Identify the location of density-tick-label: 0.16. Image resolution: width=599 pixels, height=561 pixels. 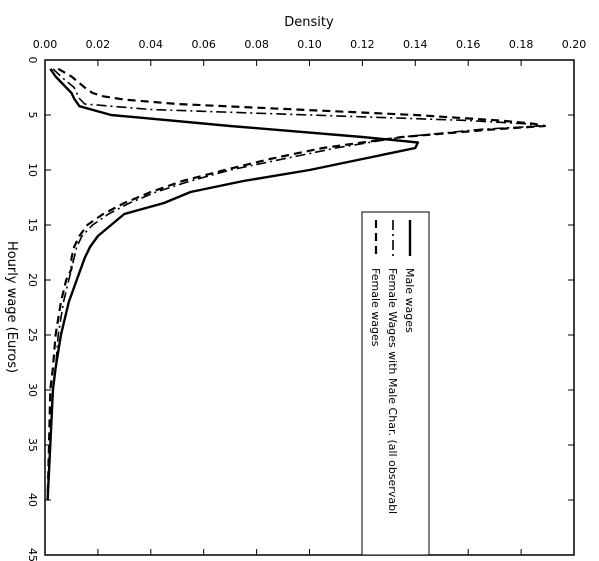
(468, 44).